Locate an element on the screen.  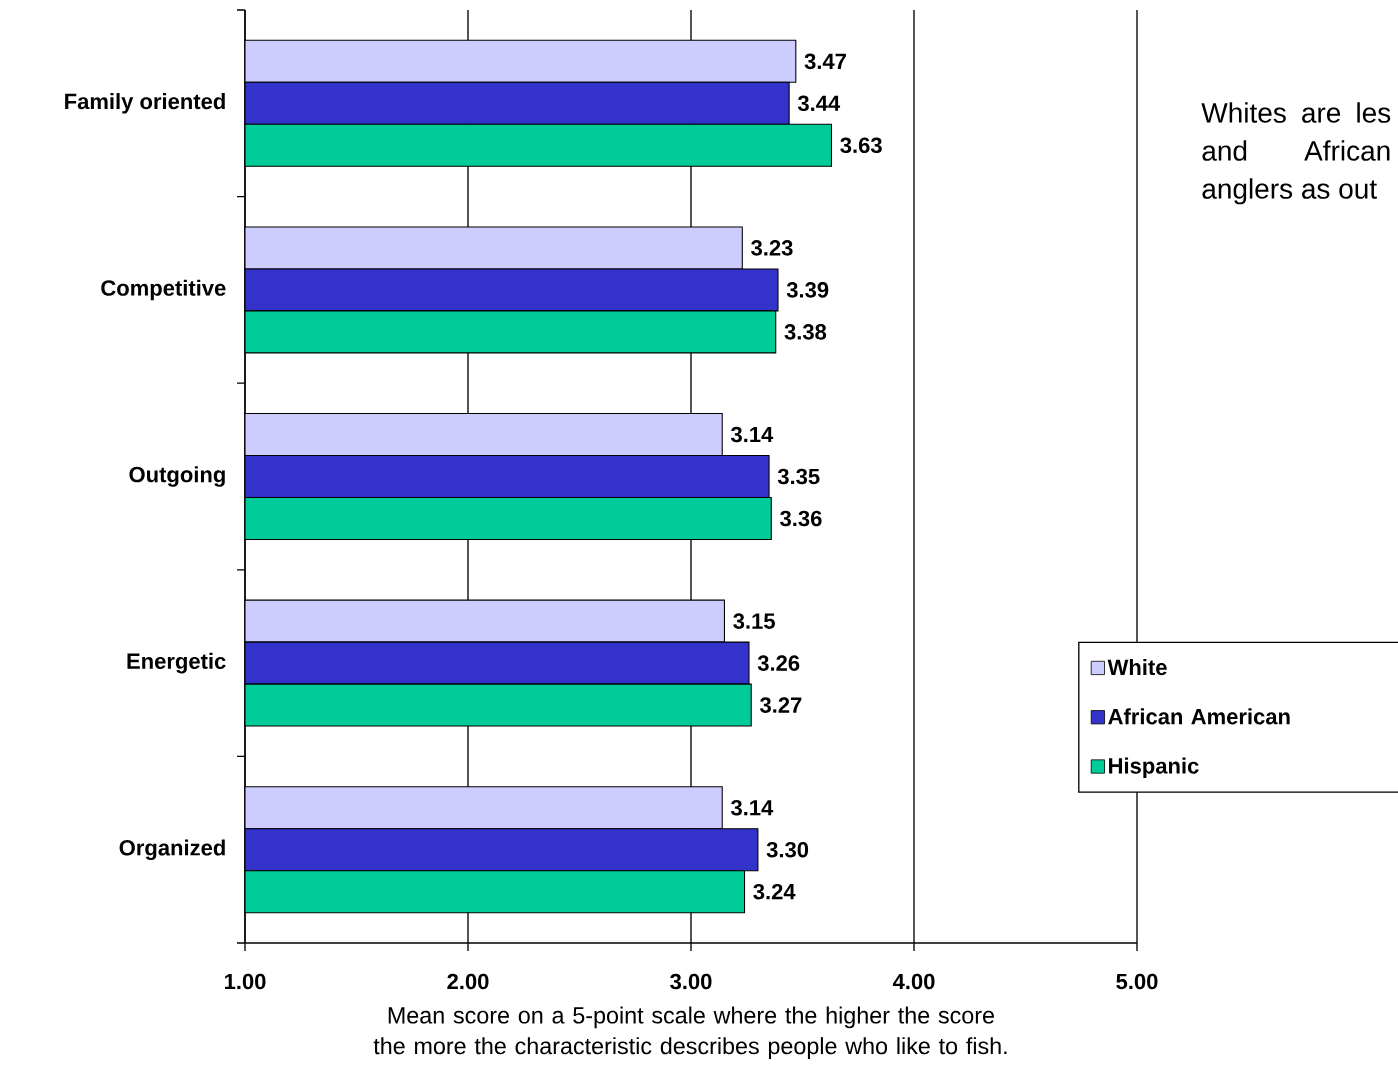
data-label: 3.15 is located at coordinates (754, 621).